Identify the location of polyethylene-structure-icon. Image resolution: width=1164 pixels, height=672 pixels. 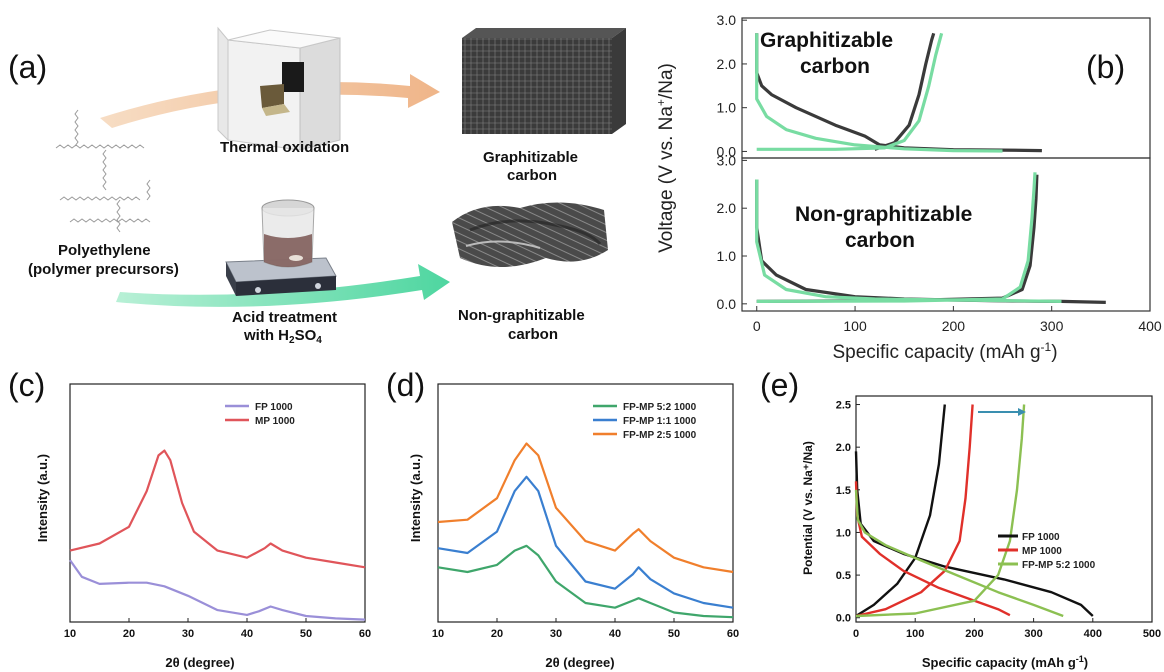
(103, 171).